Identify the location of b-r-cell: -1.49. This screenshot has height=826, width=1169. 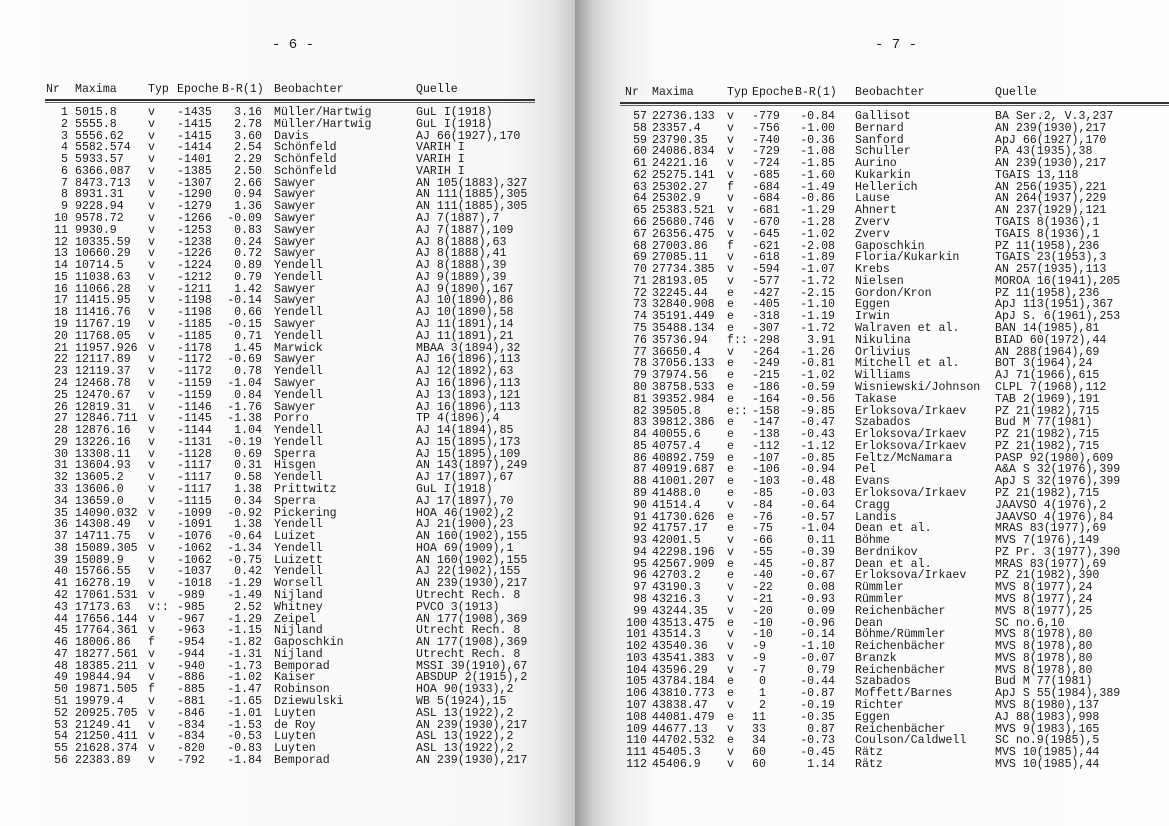
(244, 595).